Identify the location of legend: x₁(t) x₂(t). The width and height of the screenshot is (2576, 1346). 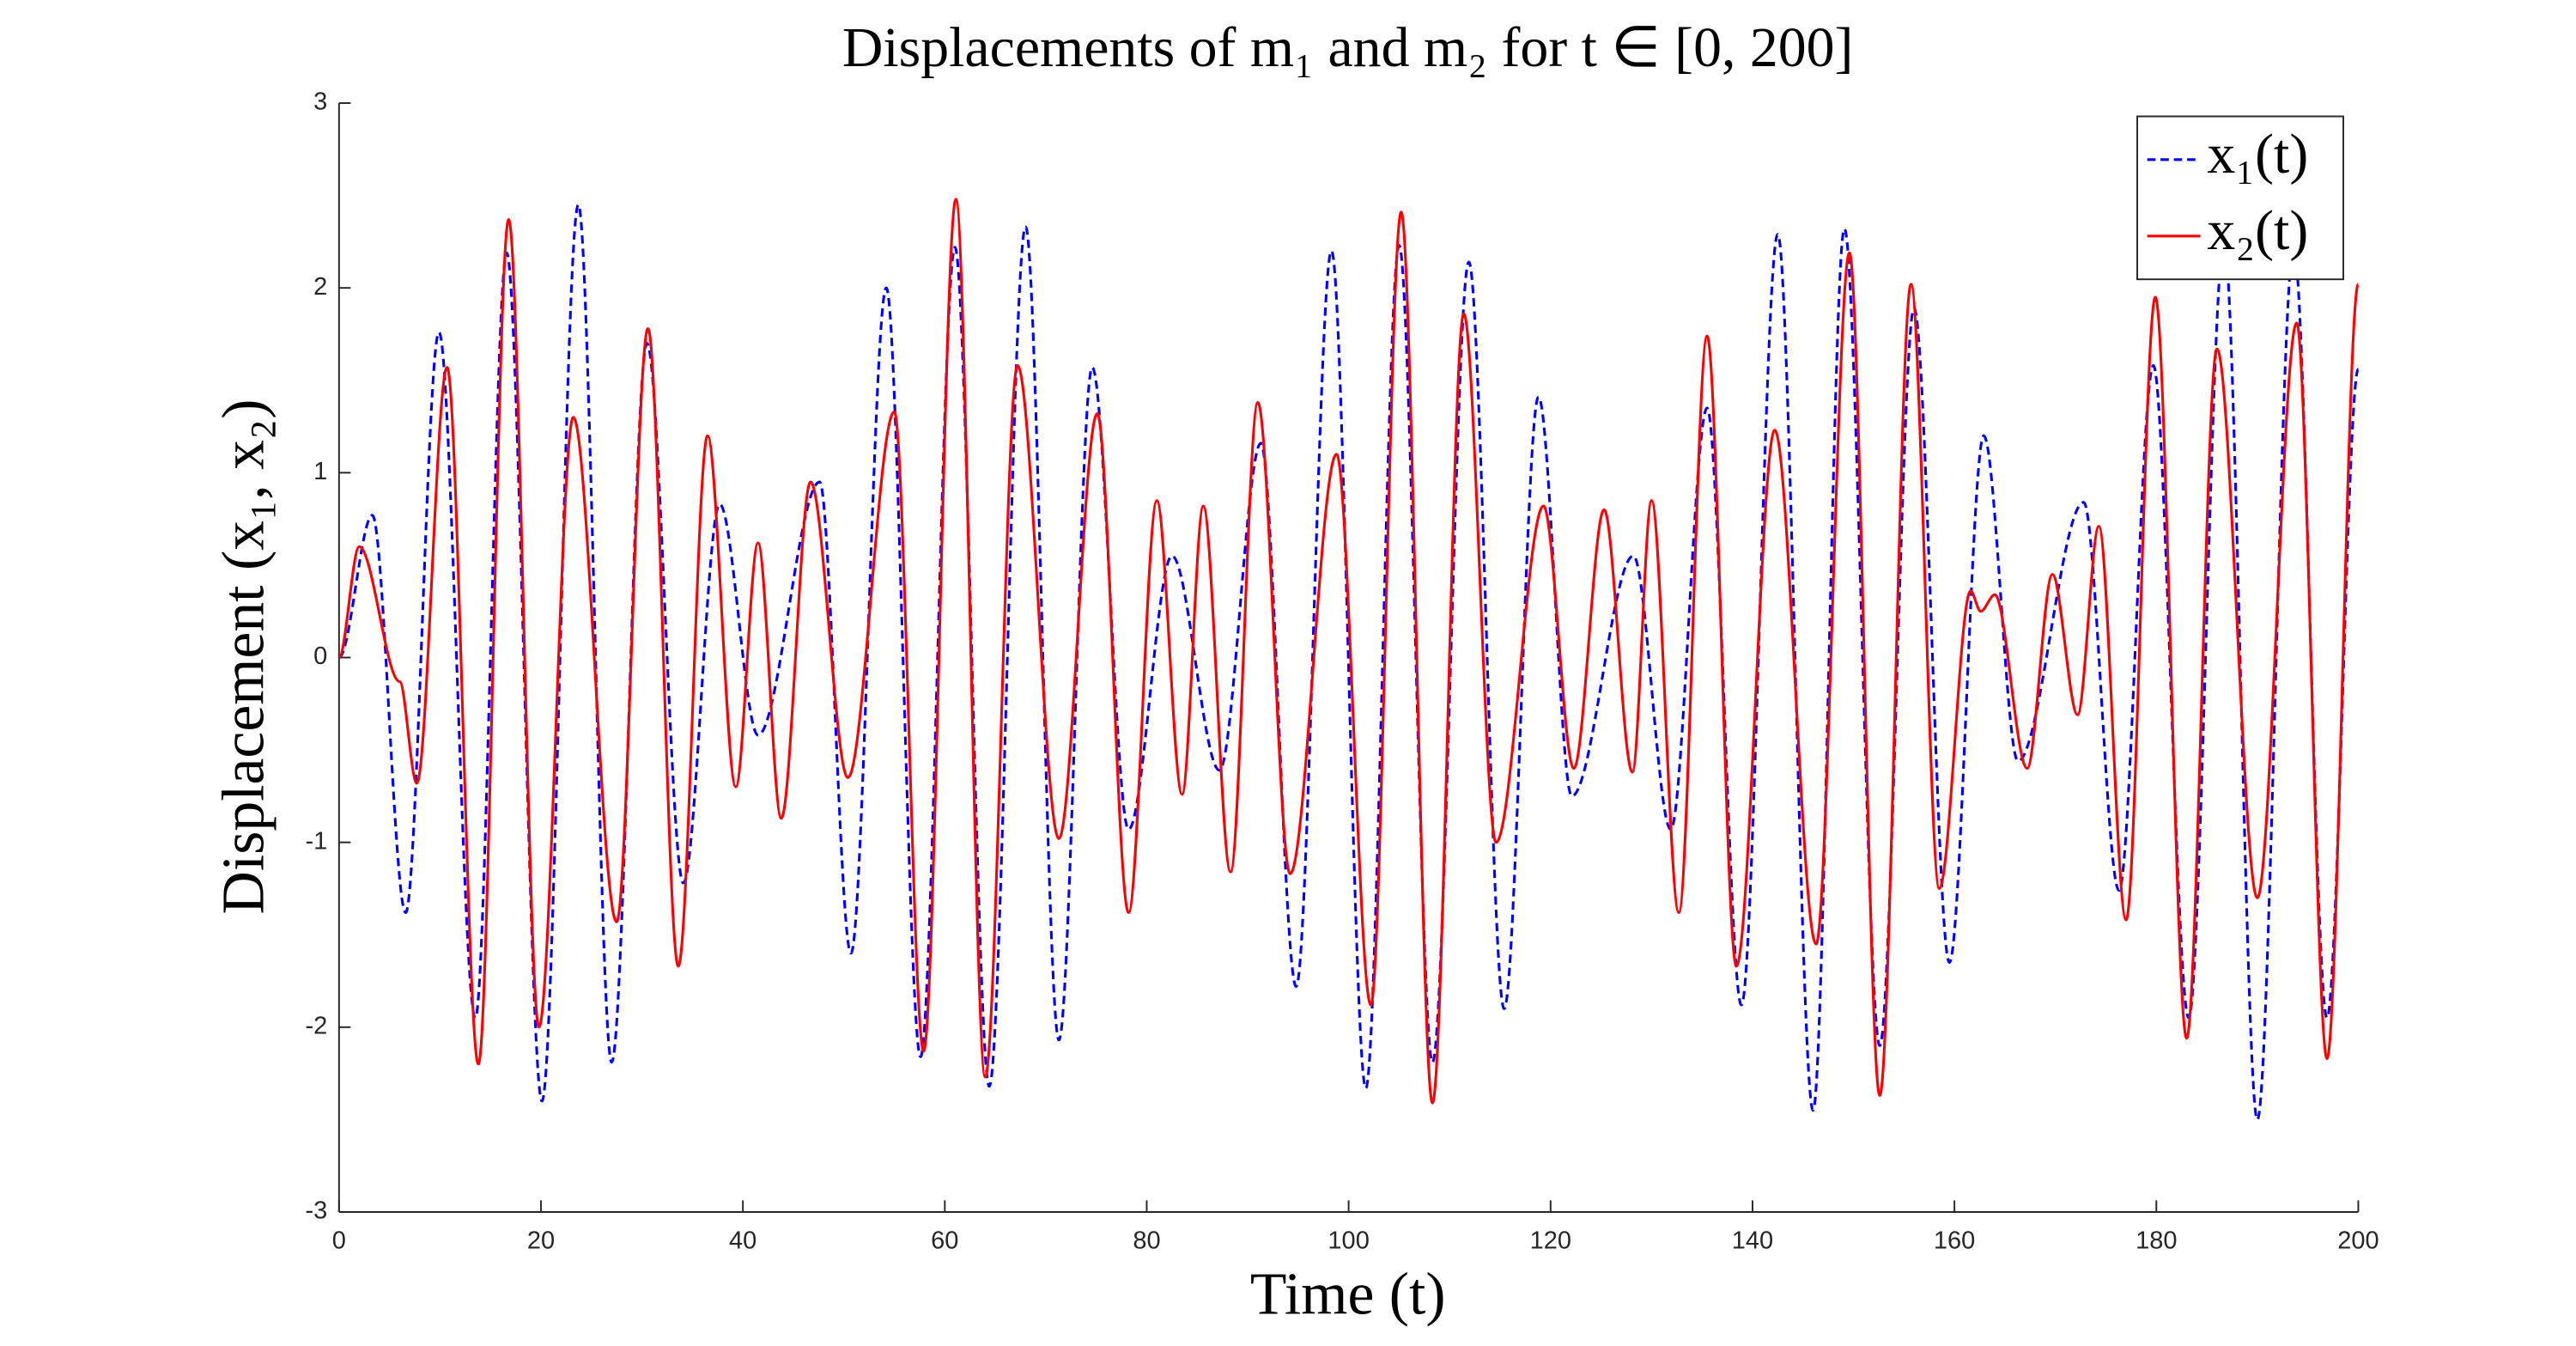
(2240, 198).